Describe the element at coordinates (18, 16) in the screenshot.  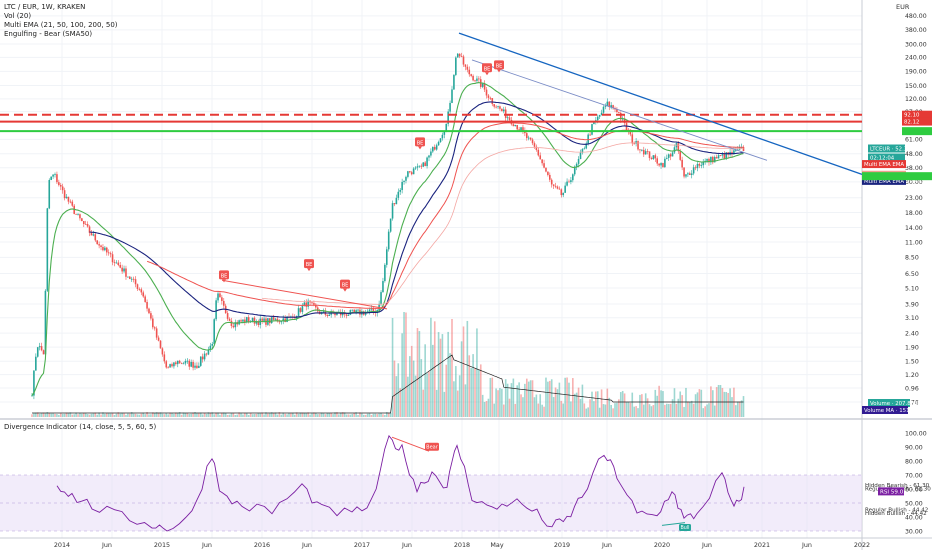
I see `volume-indicator-label: Vol (20)` at that location.